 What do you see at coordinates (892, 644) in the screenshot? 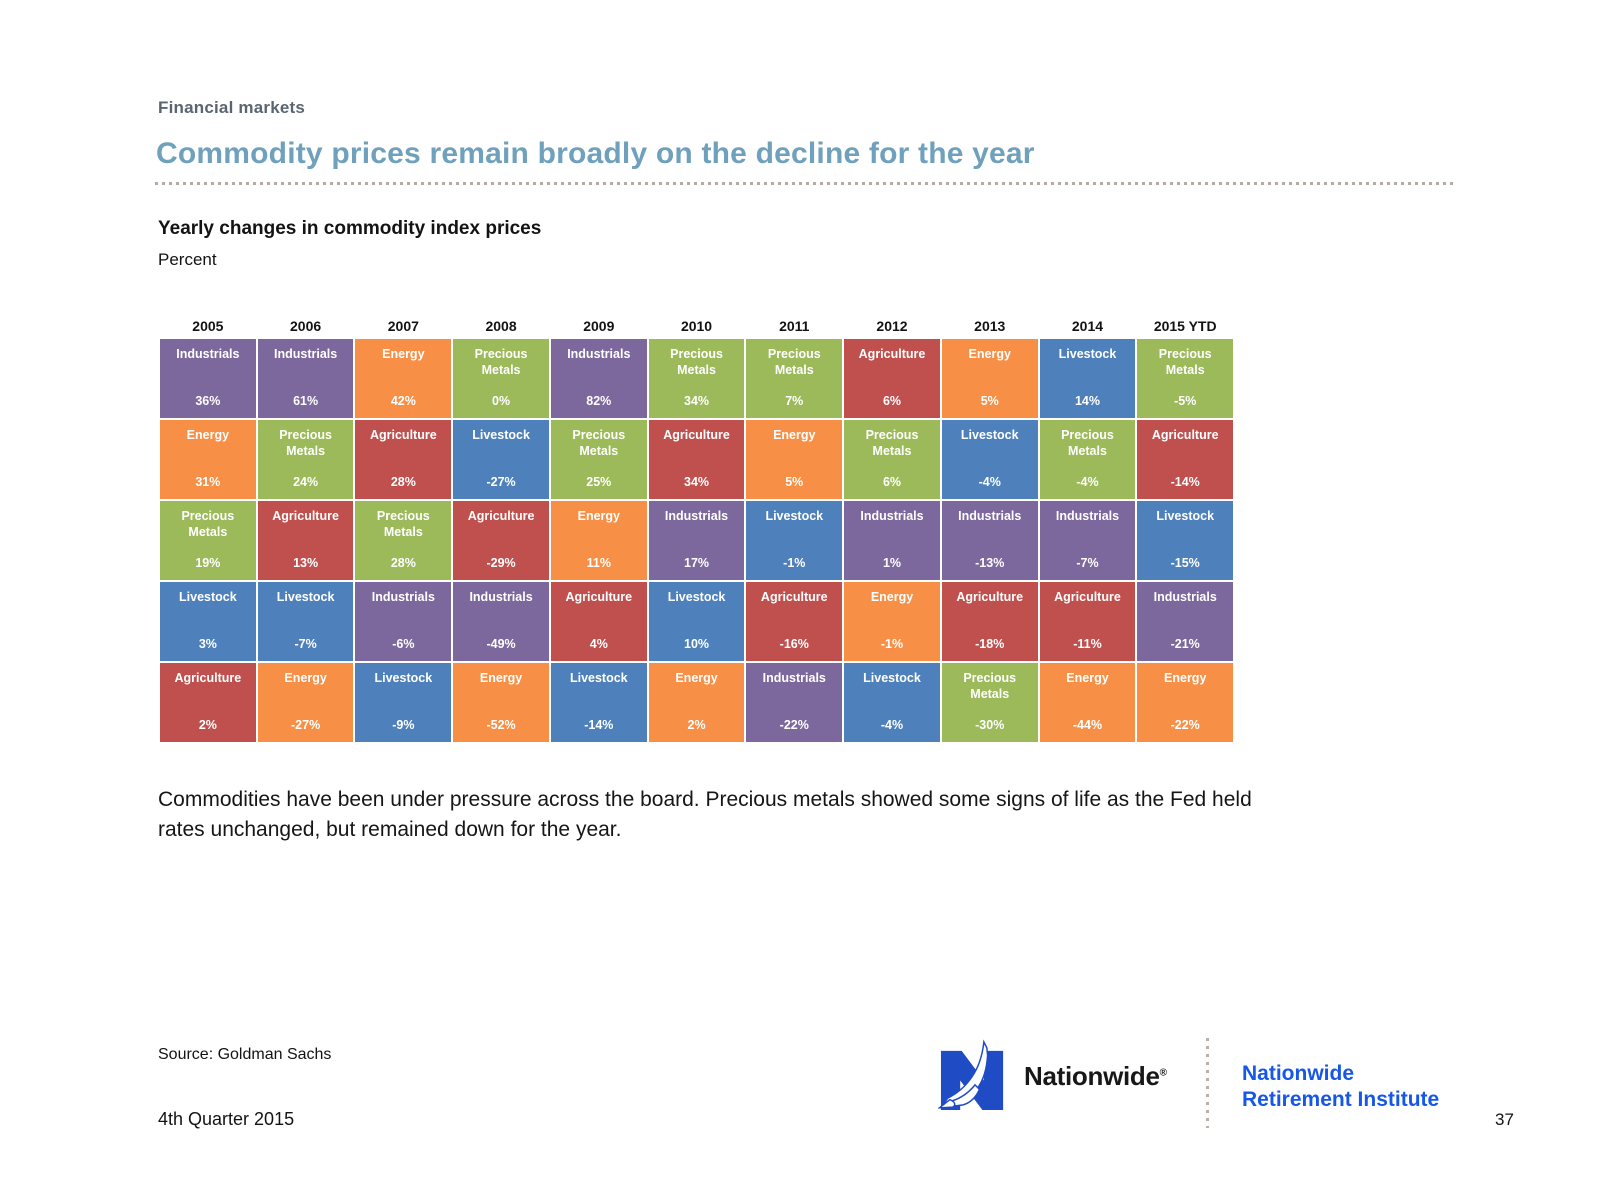
I see `cell-value: -1%` at bounding box center [892, 644].